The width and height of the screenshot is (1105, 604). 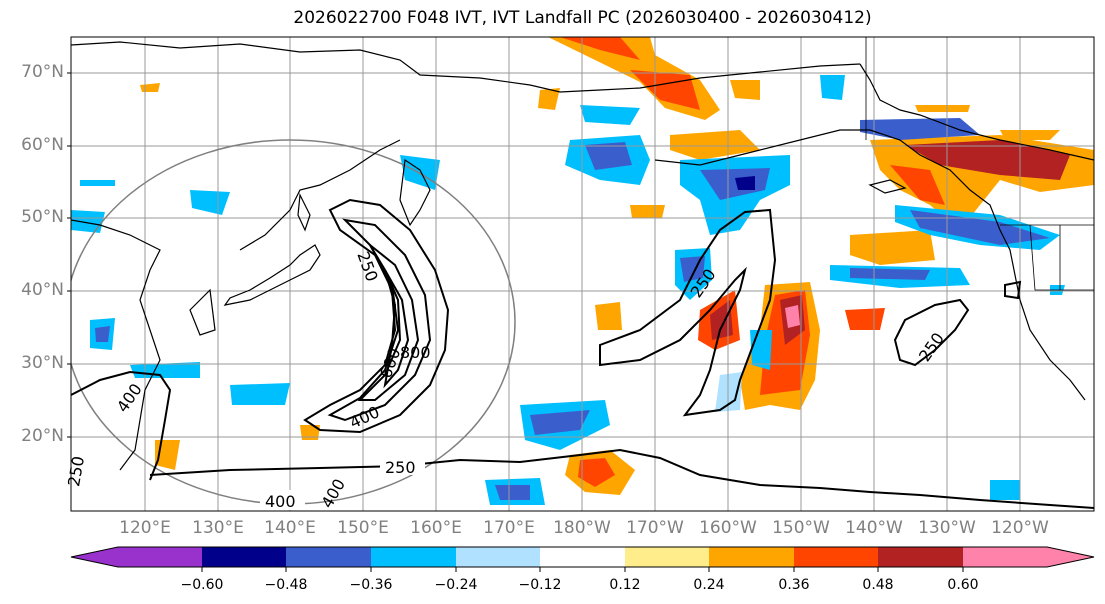 What do you see at coordinates (621, 478) in the screenshot?
I see `contour-250-south` at bounding box center [621, 478].